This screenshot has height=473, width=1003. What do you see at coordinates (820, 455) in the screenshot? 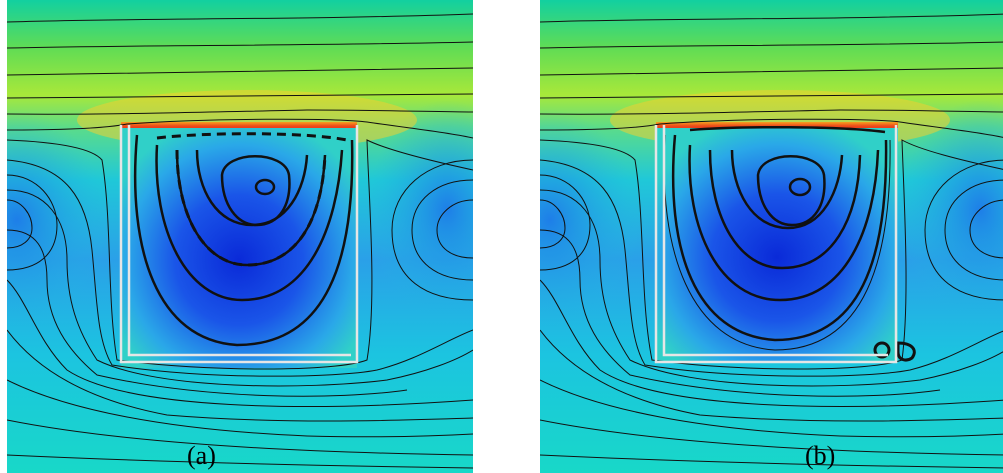
I see `panel-label-b: (b)` at bounding box center [820, 455].